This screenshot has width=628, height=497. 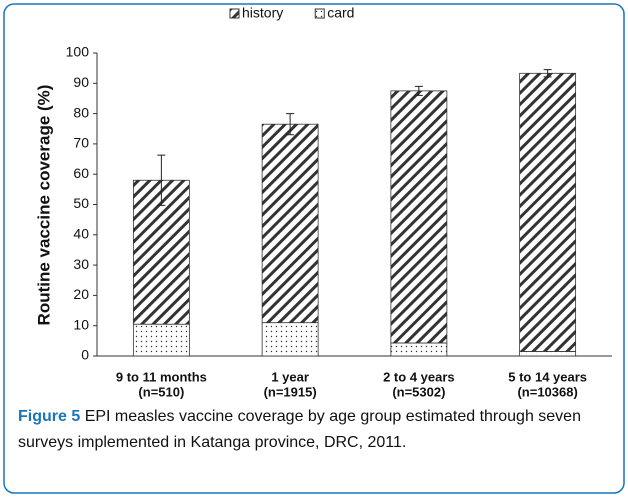 What do you see at coordinates (49, 416) in the screenshot?
I see `caption-label: Figure 5` at bounding box center [49, 416].